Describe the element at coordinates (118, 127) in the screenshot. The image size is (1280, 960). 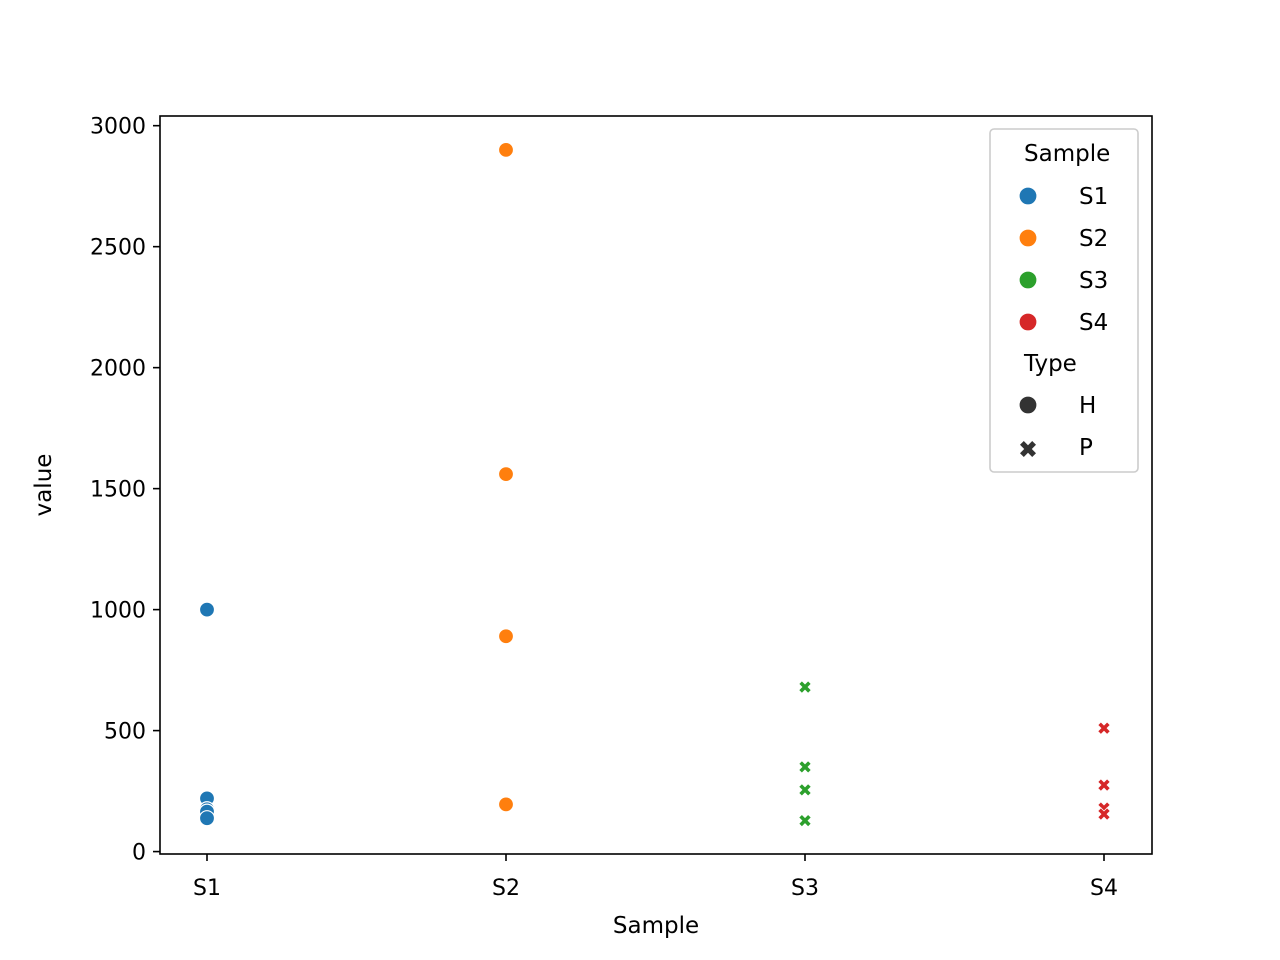
I see `y-tick-label: 3000` at that location.